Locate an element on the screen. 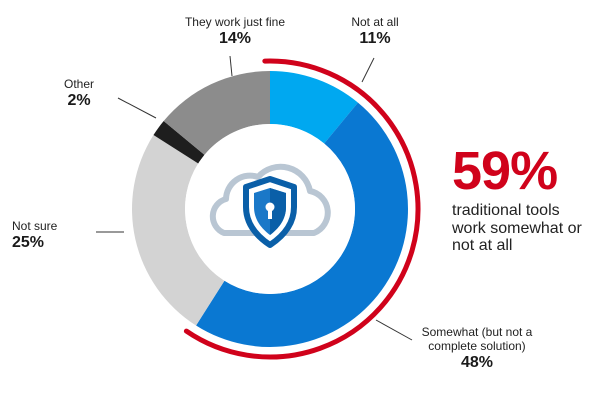  leader-line-not-at-all is located at coordinates (368, 70).